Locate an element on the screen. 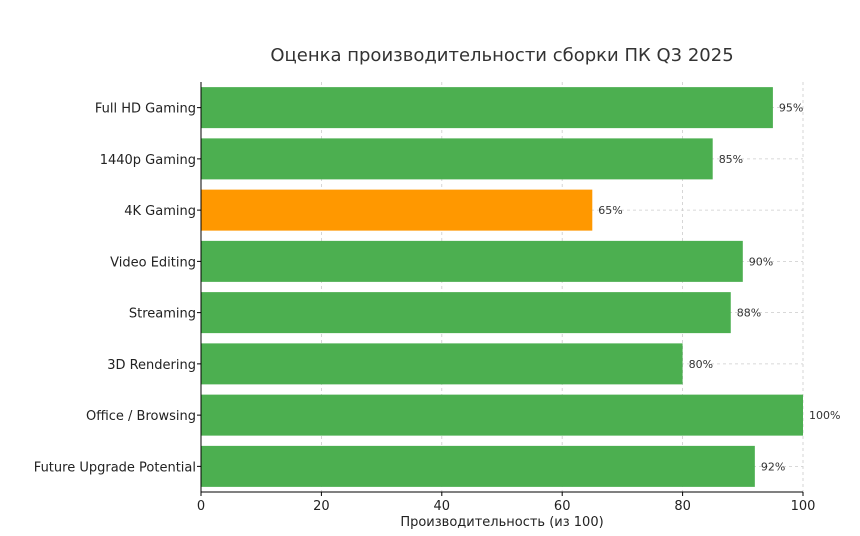 This screenshot has height=536, width=860. data-label: 92% is located at coordinates (773, 466).